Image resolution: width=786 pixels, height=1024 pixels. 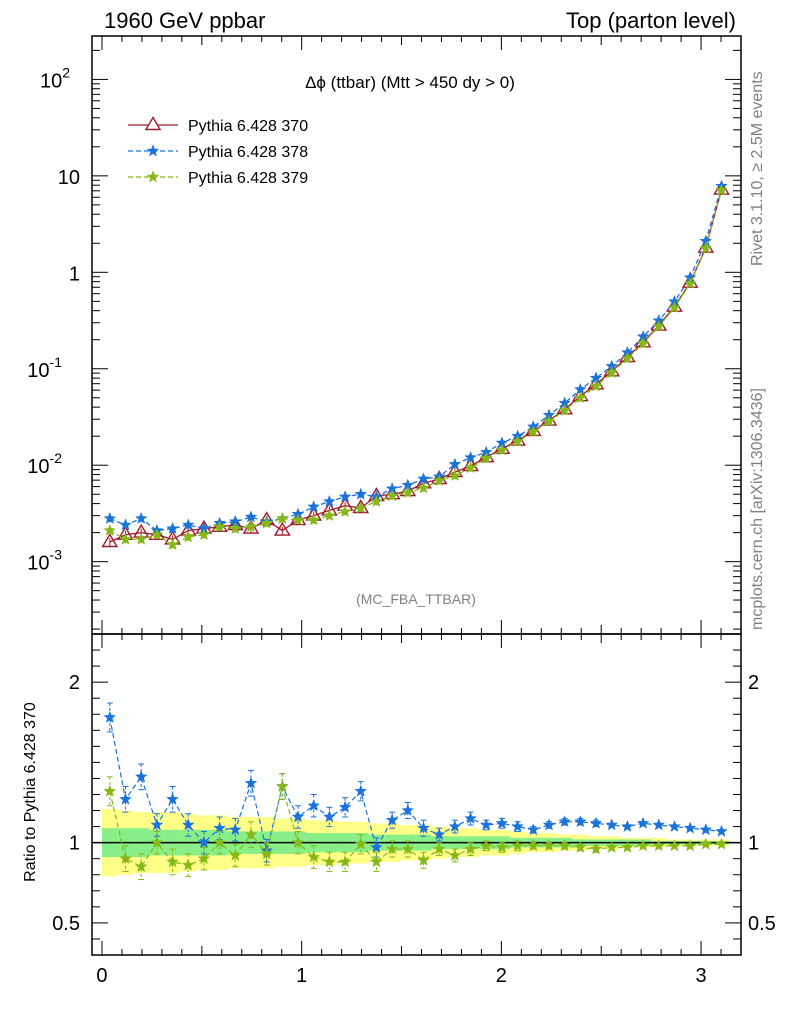 I want to click on ratio-y-tick-label-right: 2, so click(x=753, y=683).